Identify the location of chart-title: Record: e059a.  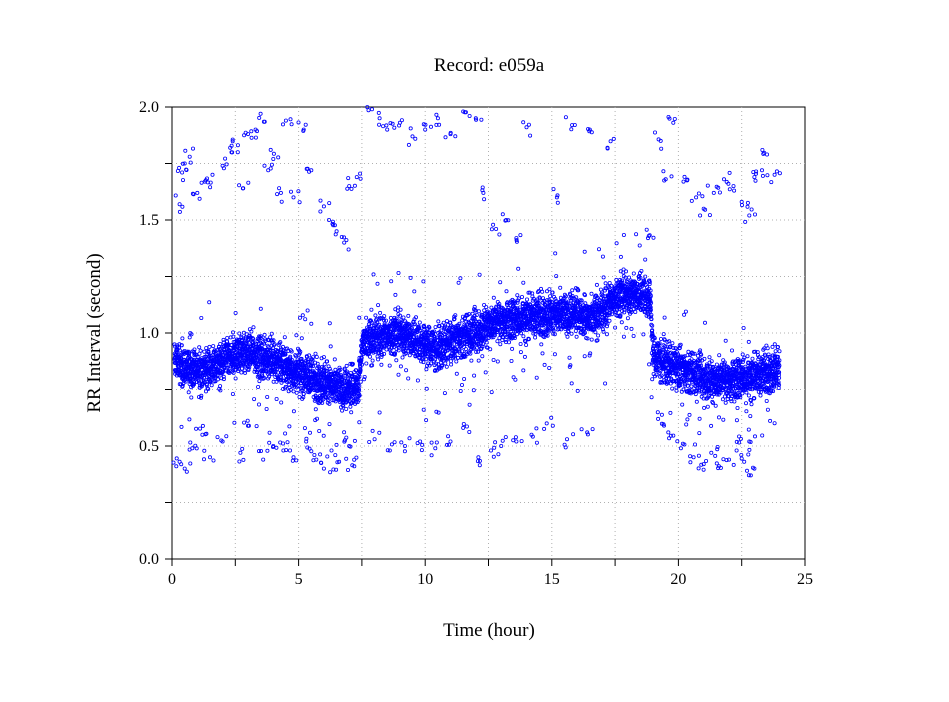
(489, 65).